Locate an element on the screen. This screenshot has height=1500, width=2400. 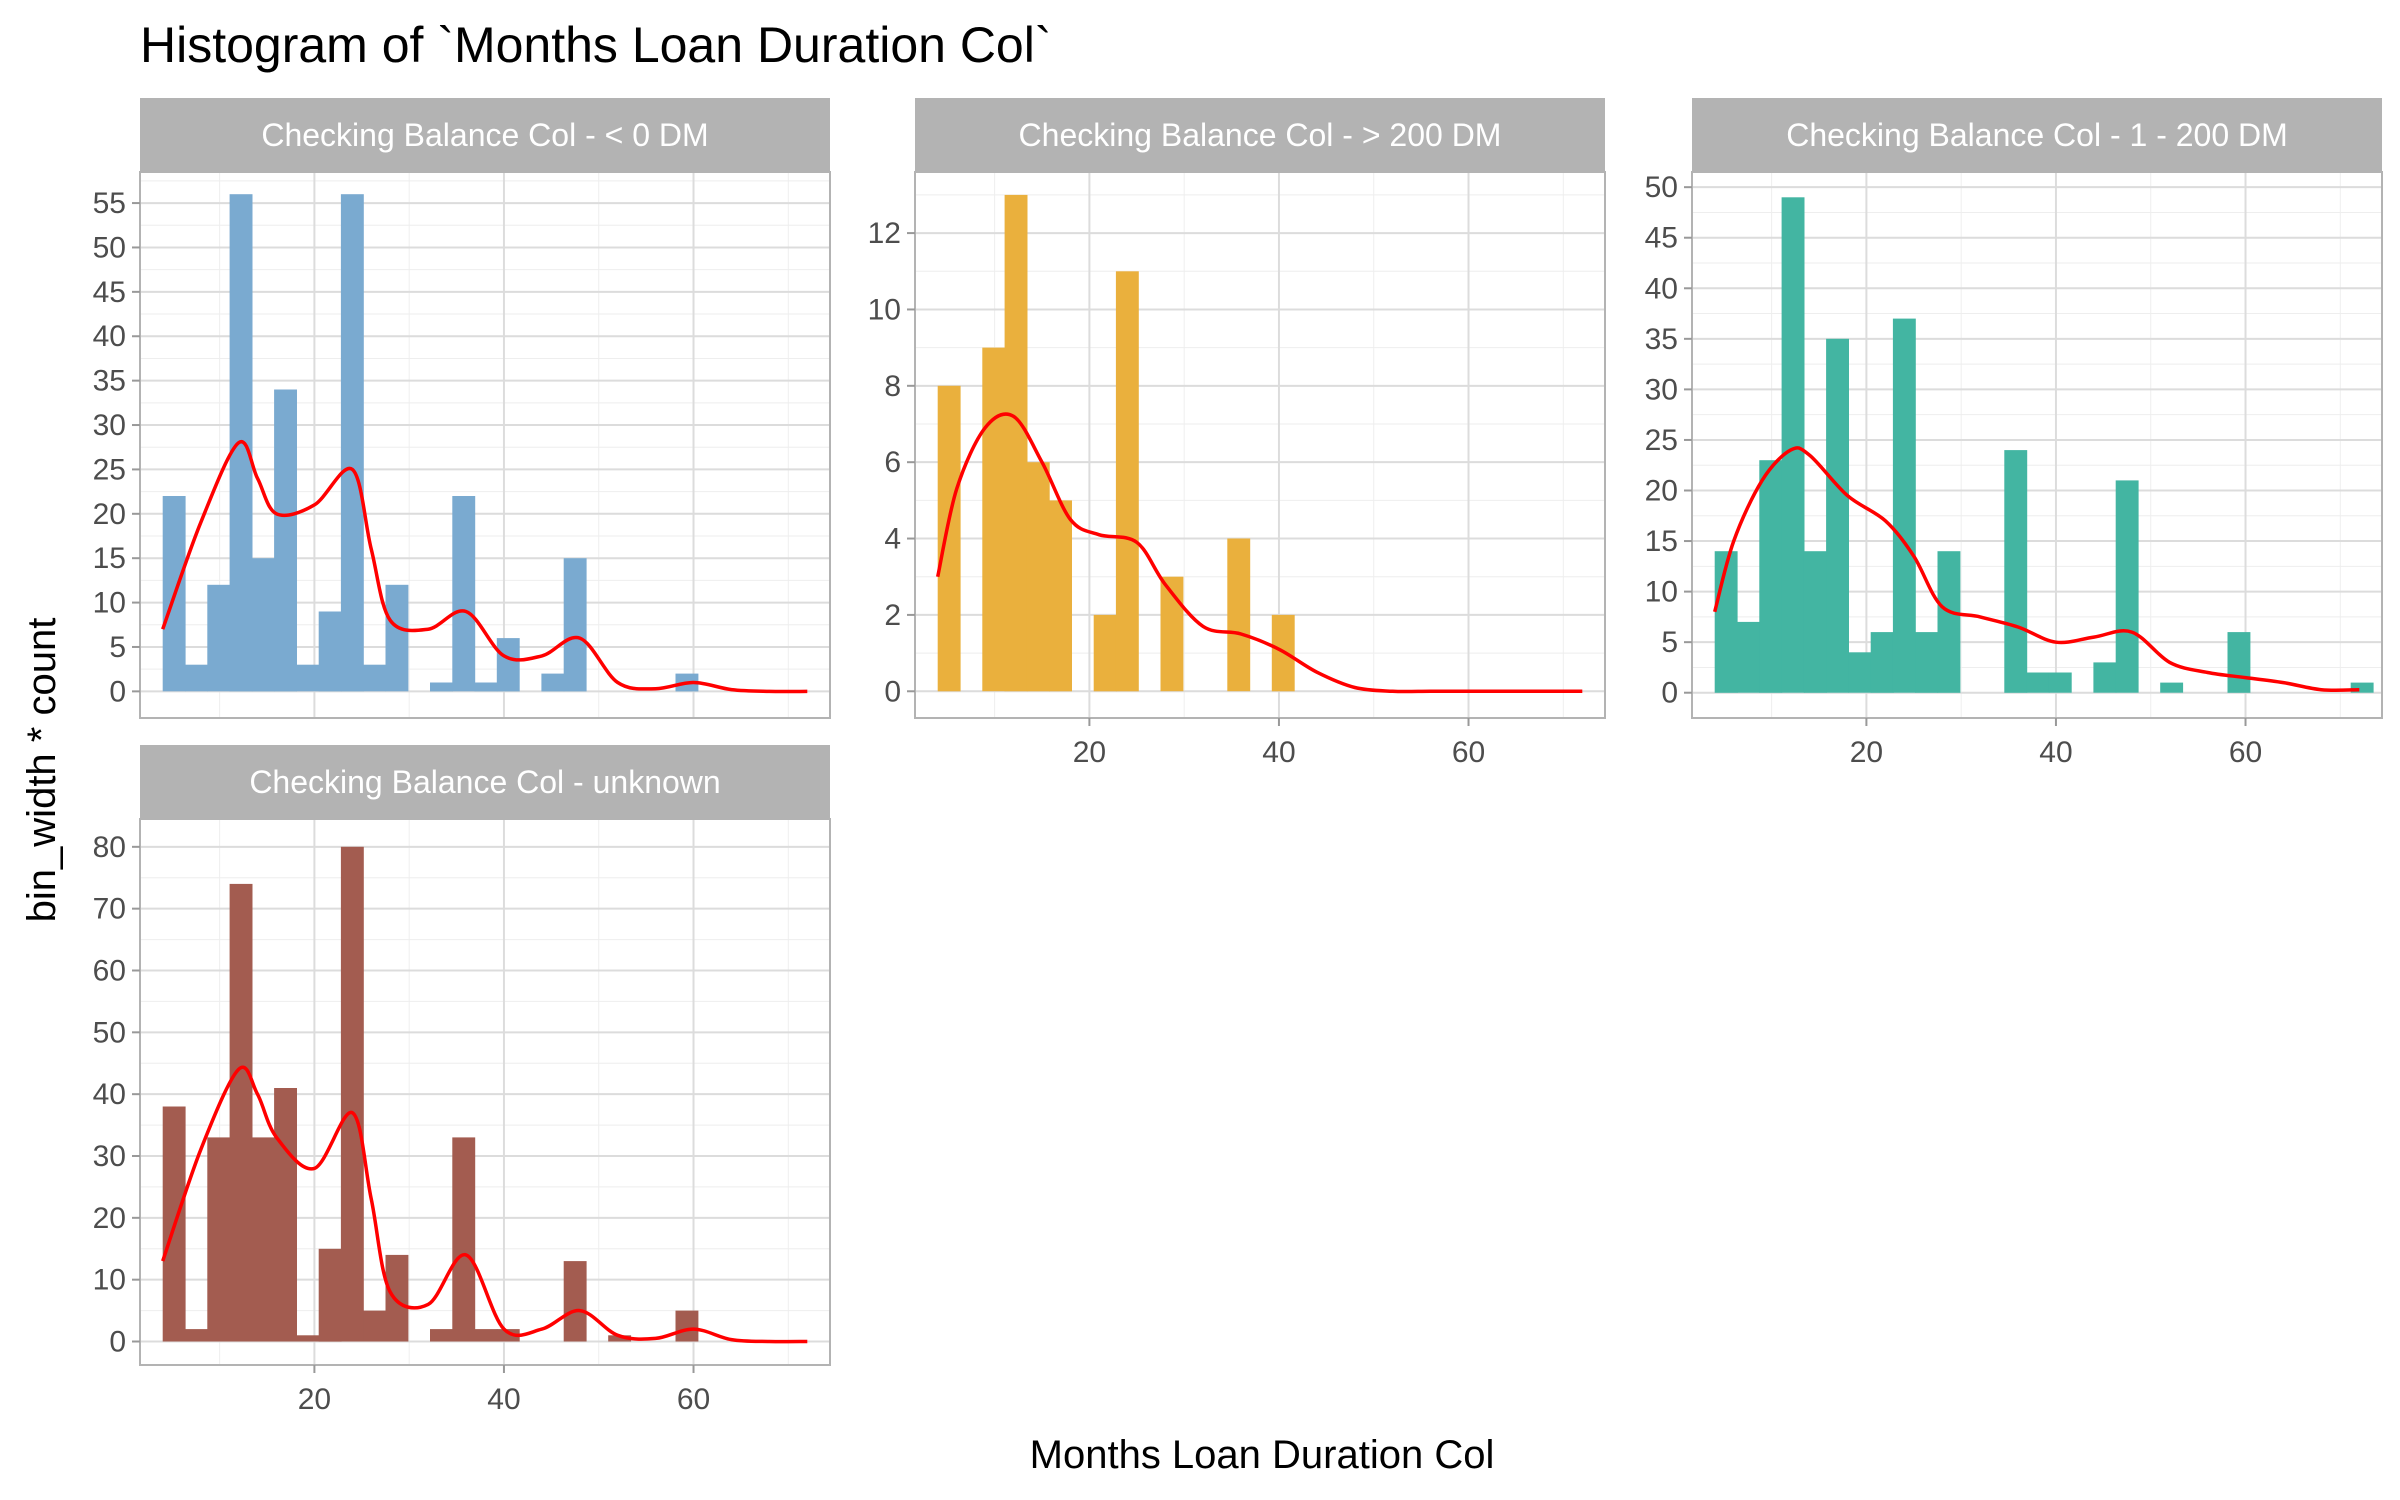
facet-strip-label: Checking Balance Col - > 200 DM is located at coordinates (1260, 135).